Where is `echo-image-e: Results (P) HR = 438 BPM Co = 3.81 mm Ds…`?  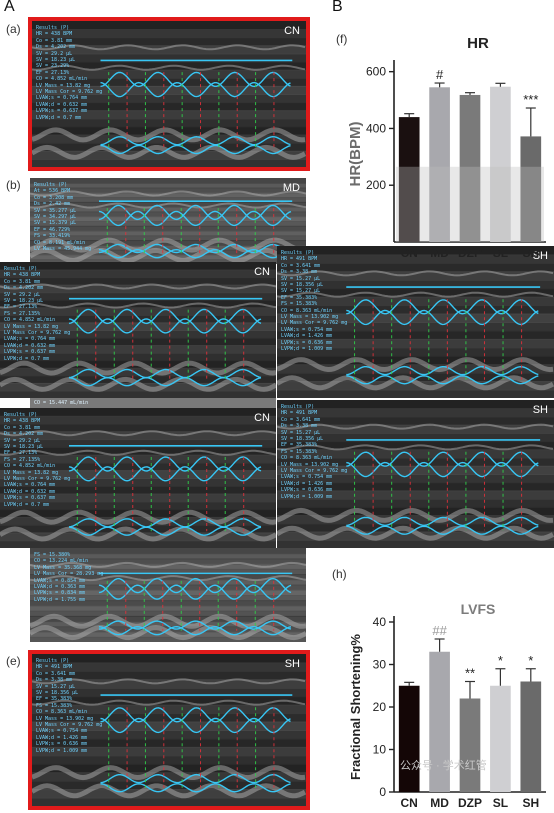 echo-image-e: Results (P) HR = 438 BPM Co = 3.81 mm Ds… is located at coordinates (138, 478).